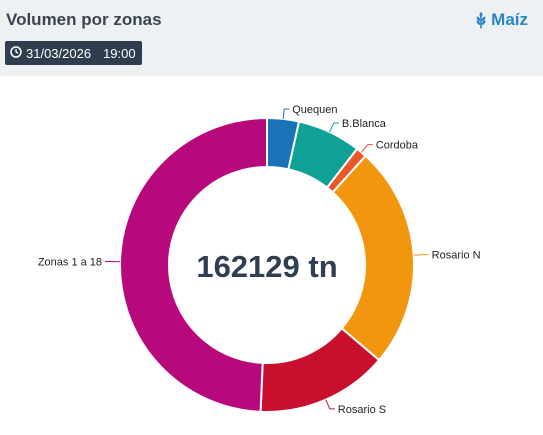 The height and width of the screenshot is (435, 543). I want to click on slice-label: Rosario S, so click(362, 410).